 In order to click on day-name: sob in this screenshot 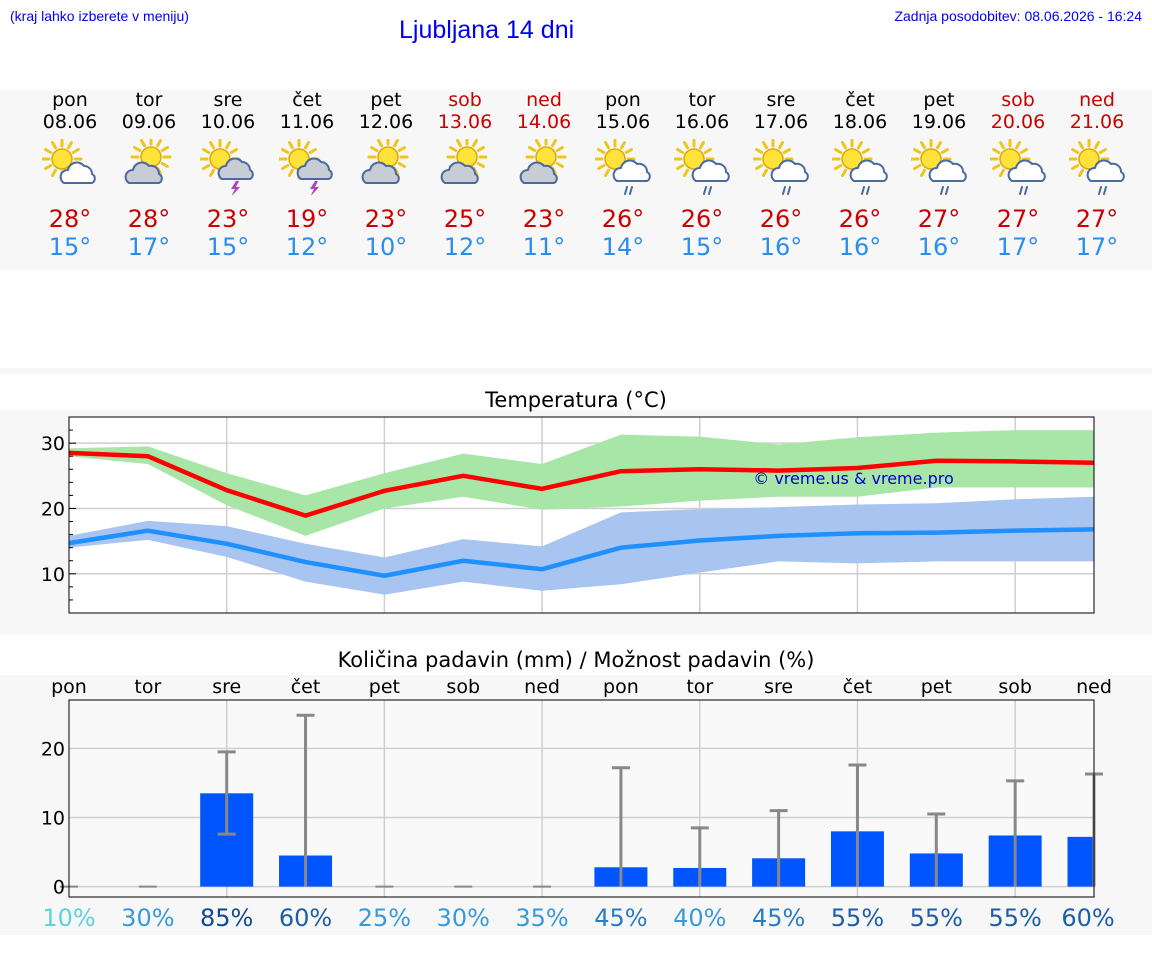, I will do `click(1018, 100)`.